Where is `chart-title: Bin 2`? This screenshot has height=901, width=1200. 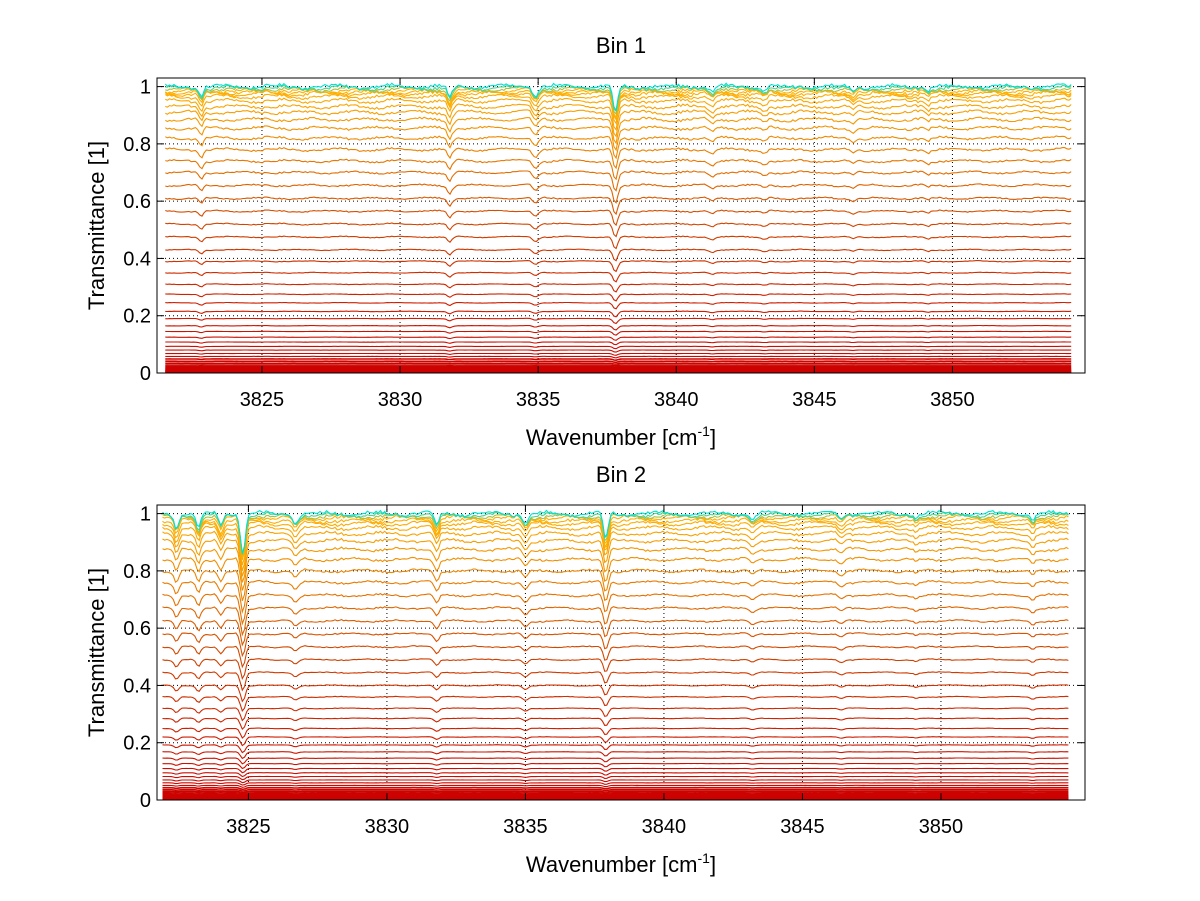
chart-title: Bin 2 is located at coordinates (621, 474).